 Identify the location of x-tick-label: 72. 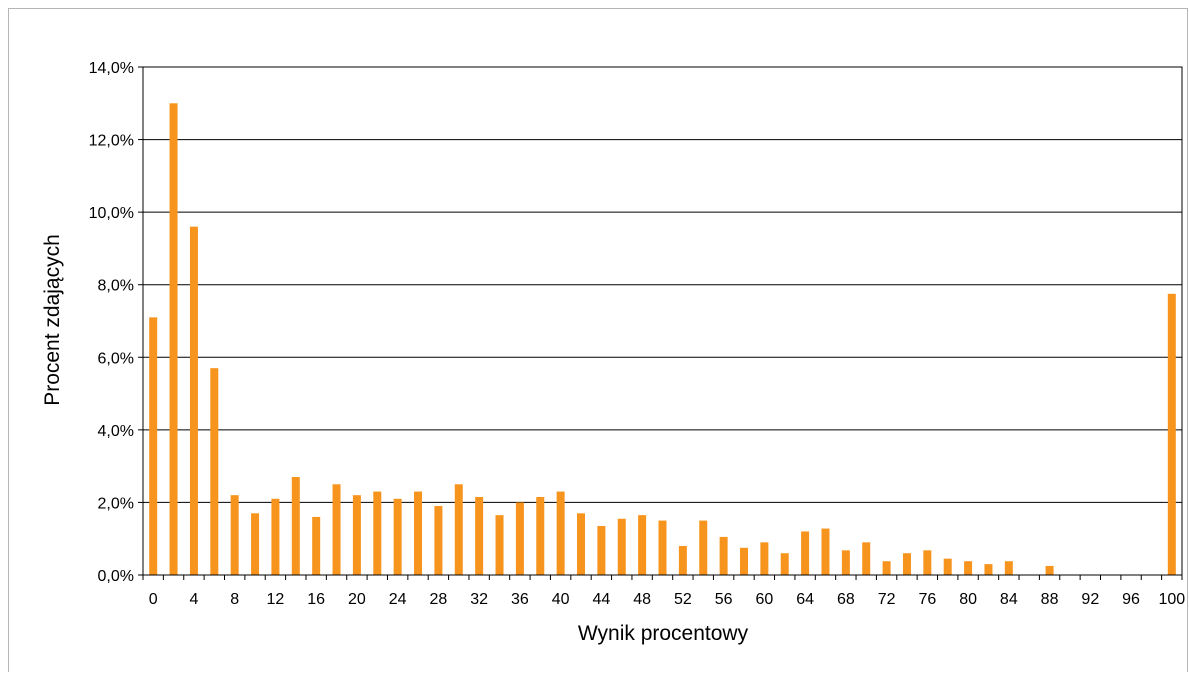
(887, 599).